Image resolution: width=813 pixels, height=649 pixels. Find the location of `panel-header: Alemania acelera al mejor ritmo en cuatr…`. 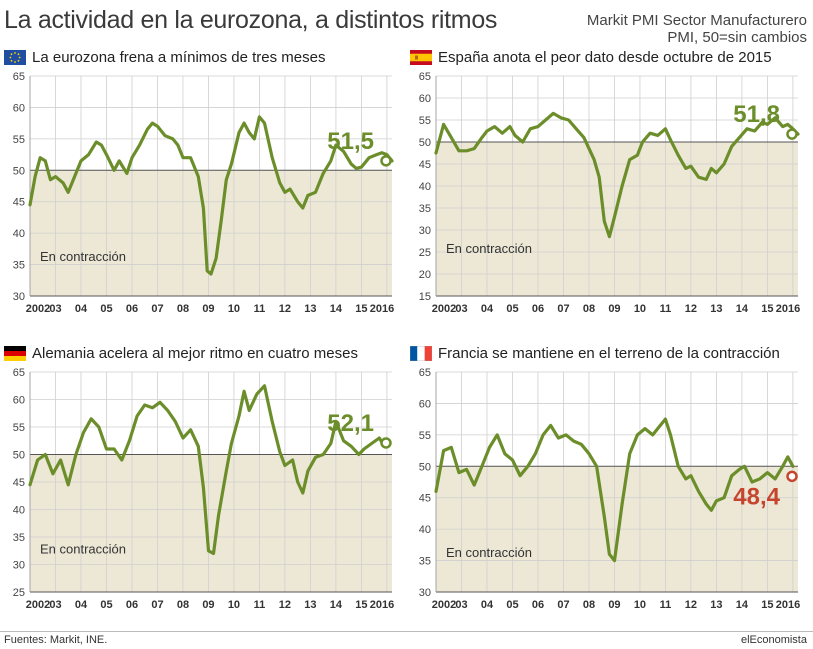

panel-header: Alemania acelera al mejor ritmo en cuatr… is located at coordinates (203, 353).